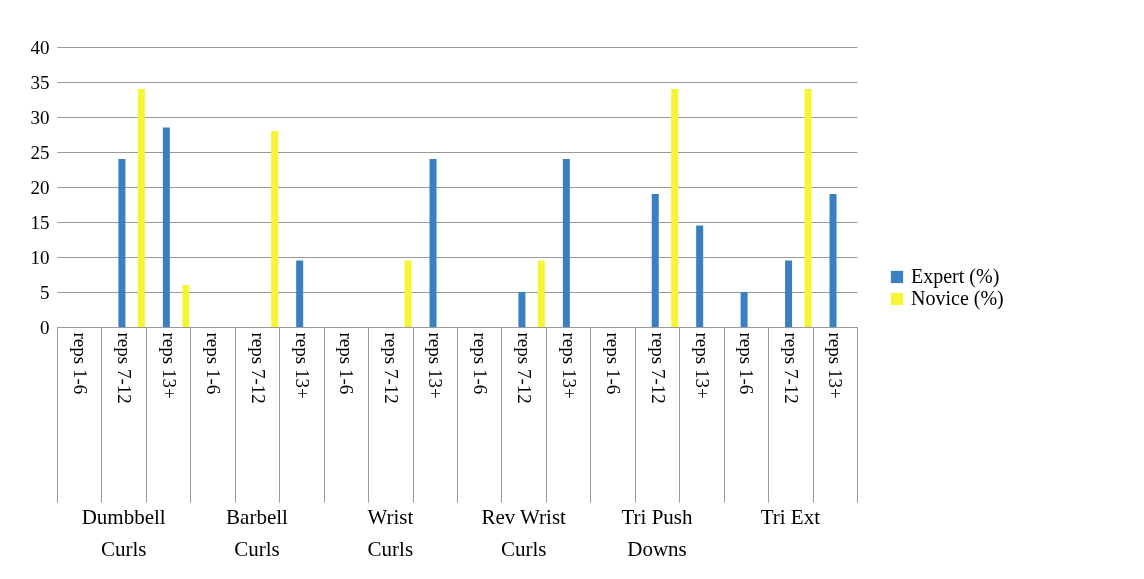  What do you see at coordinates (390, 533) in the screenshot?
I see `text: Wrist Curls` at bounding box center [390, 533].